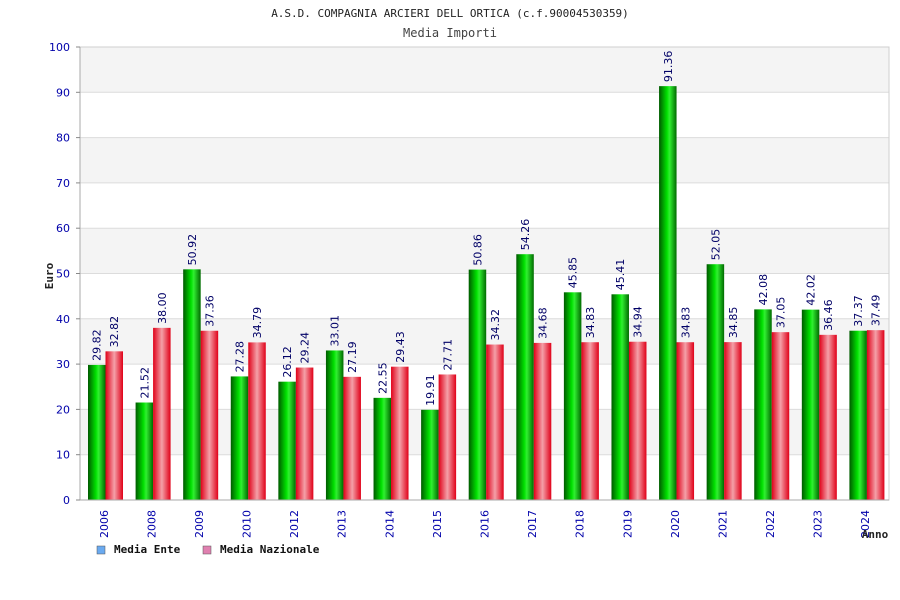 The height and width of the screenshot is (600, 900). What do you see at coordinates (63, 183) in the screenshot?
I see `y-tick-label: 70` at bounding box center [63, 183].